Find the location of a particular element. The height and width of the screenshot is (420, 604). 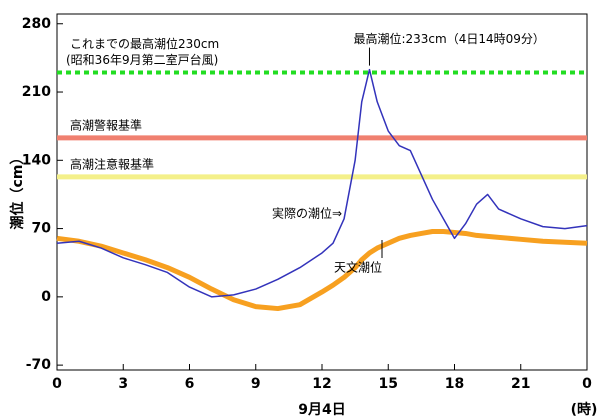

y-tick-label: -70 is located at coordinates (39, 365).